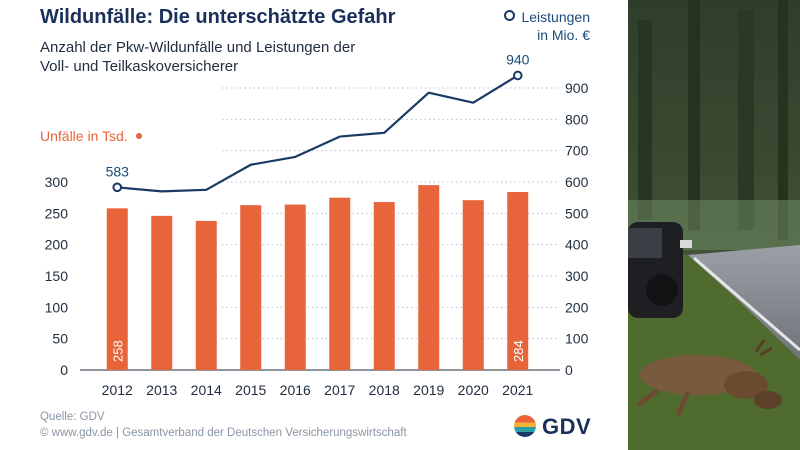 Image resolution: width=800 pixels, height=450 pixels. What do you see at coordinates (577, 151) in the screenshot?
I see `right-axis-tick-label: 700` at bounding box center [577, 151].